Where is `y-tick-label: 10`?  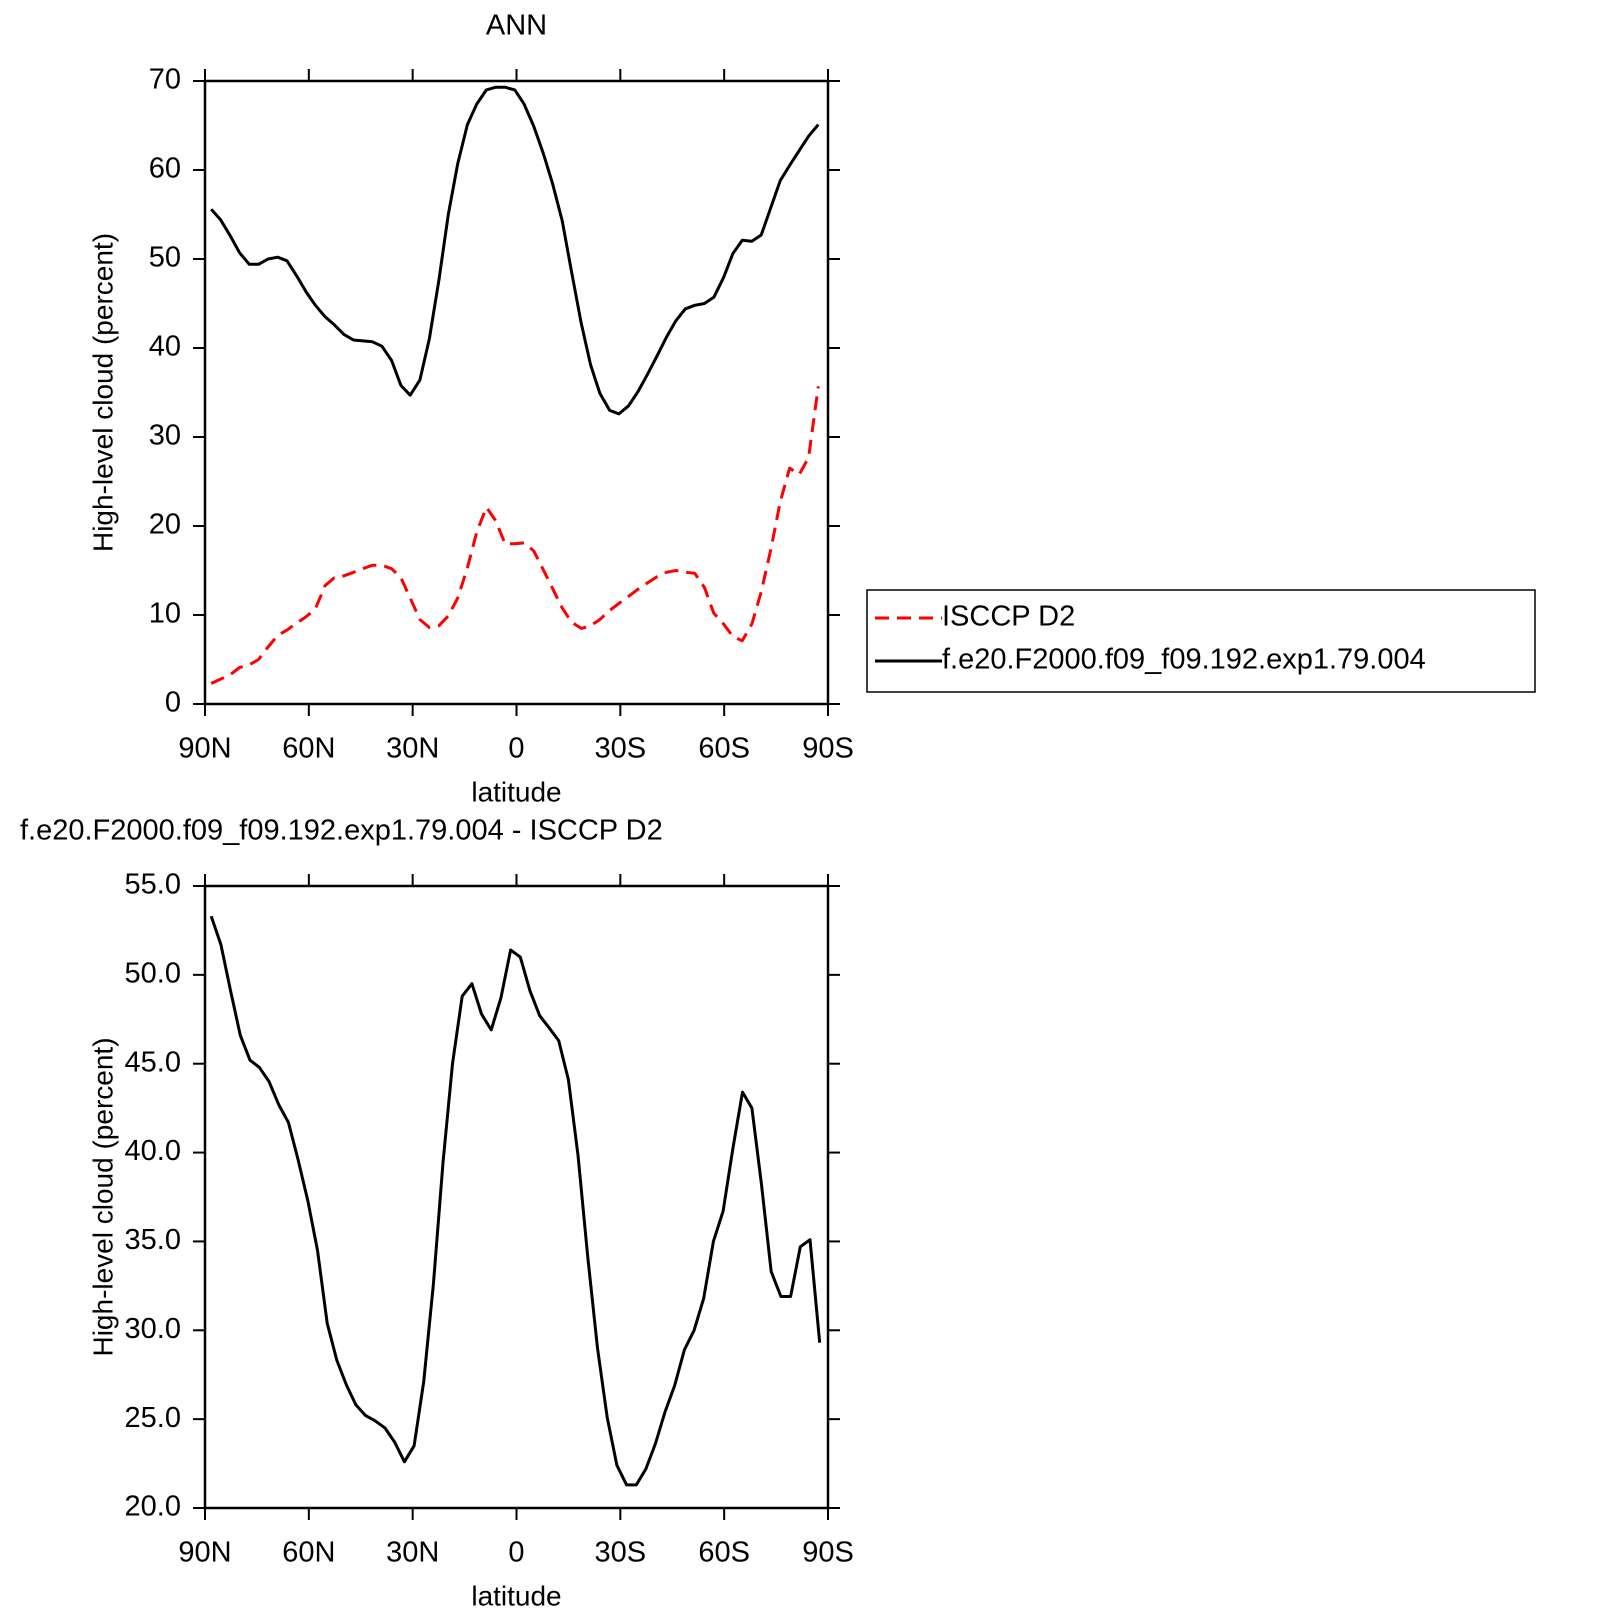 y-tick-label: 10 is located at coordinates (165, 614).